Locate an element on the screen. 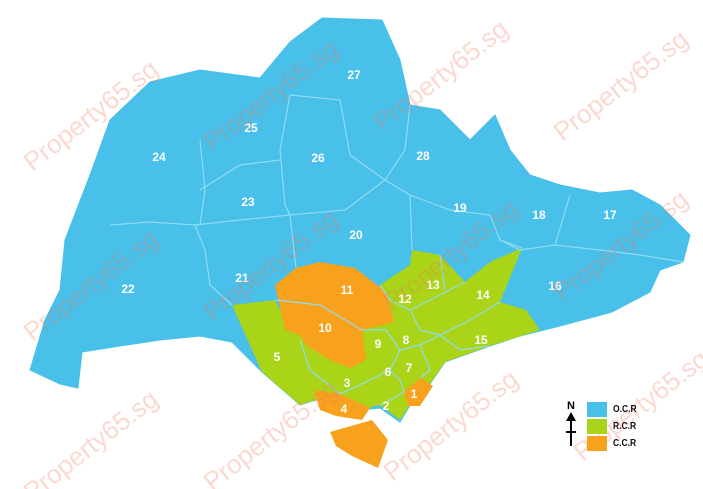 Image resolution: width=703 pixels, height=489 pixels. label-19: 19 is located at coordinates (460, 208).